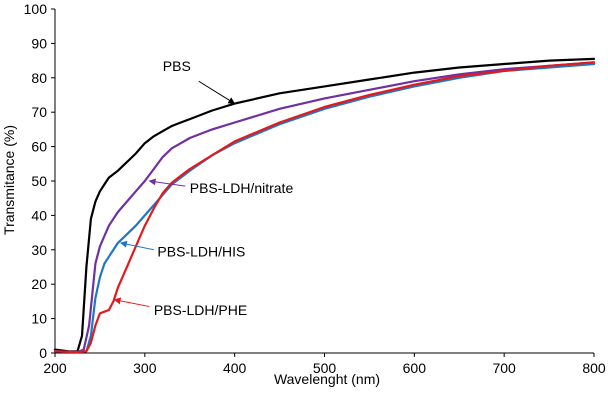 The width and height of the screenshot is (608, 400). What do you see at coordinates (55, 368) in the screenshot?
I see `x-tick-label: 200` at bounding box center [55, 368].